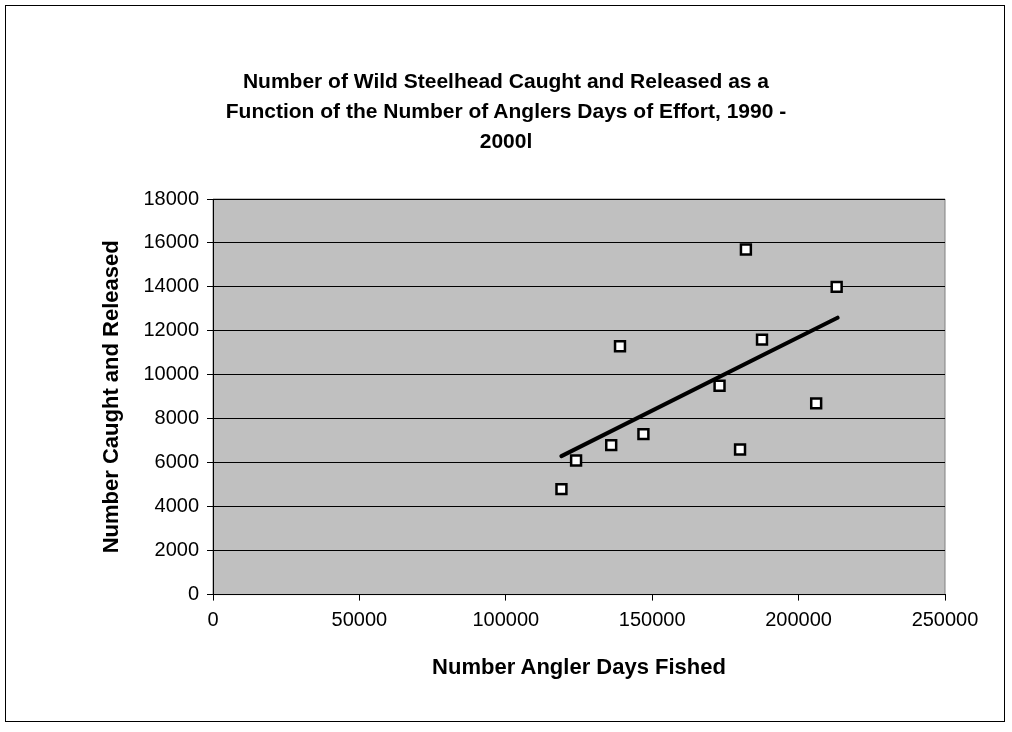 The image size is (1012, 732). I want to click on x-tick-label: 200000, so click(798, 619).